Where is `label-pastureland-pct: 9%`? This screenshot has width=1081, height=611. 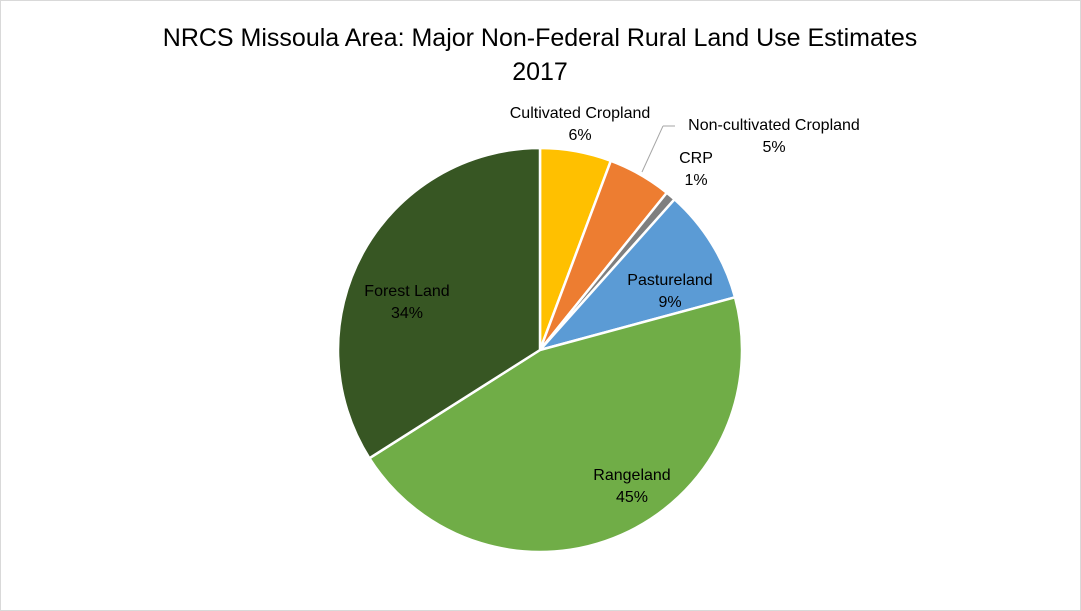
label-pastureland-pct: 9% is located at coordinates (669, 302).